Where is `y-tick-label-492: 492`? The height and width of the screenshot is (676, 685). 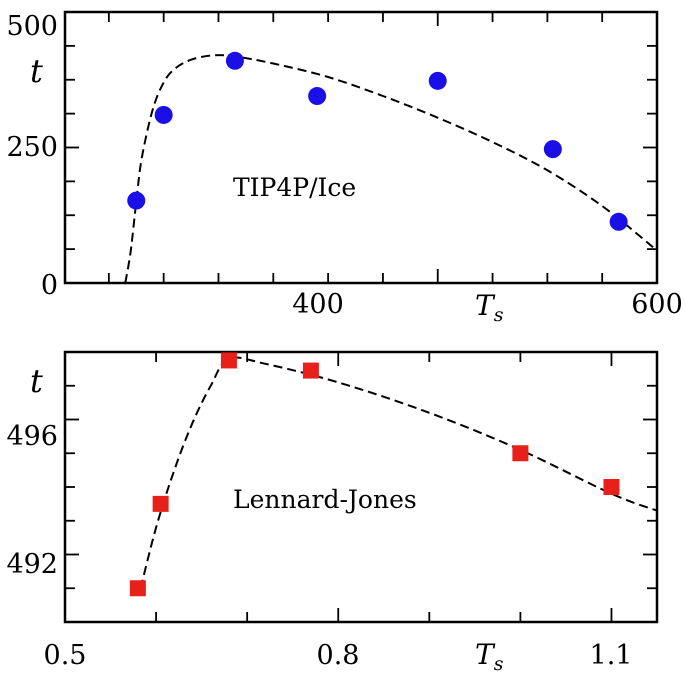
y-tick-label-492: 492 is located at coordinates (32, 564).